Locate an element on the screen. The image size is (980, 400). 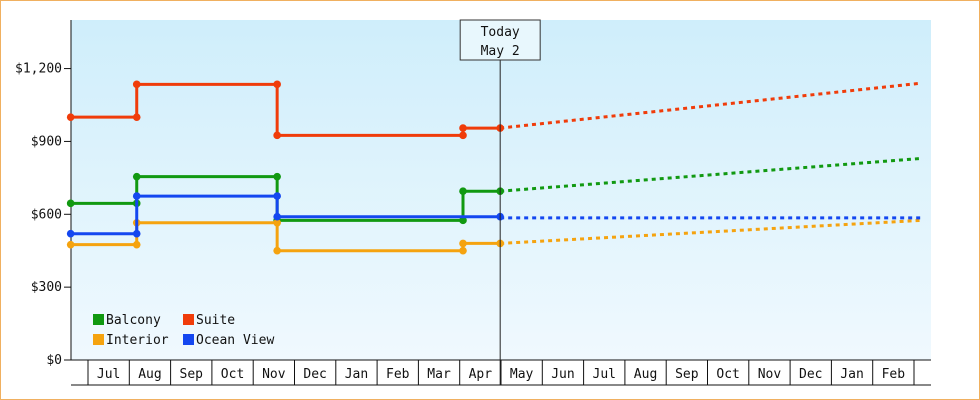
legend-label: Interior is located at coordinates (137, 340).